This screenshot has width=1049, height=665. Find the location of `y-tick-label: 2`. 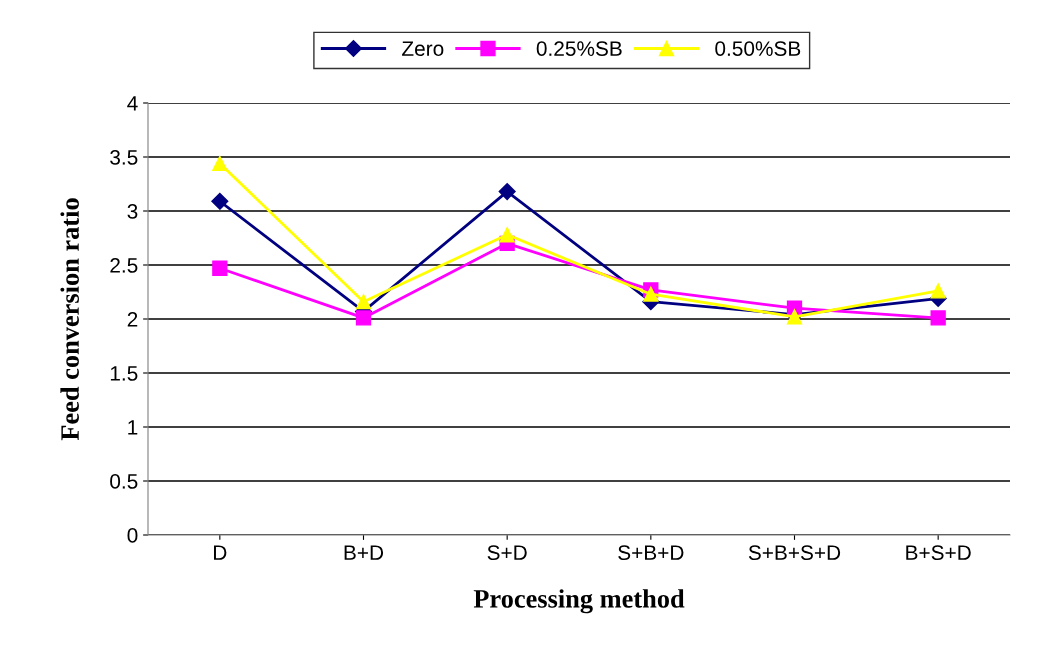

y-tick-label: 2 is located at coordinates (132, 319).